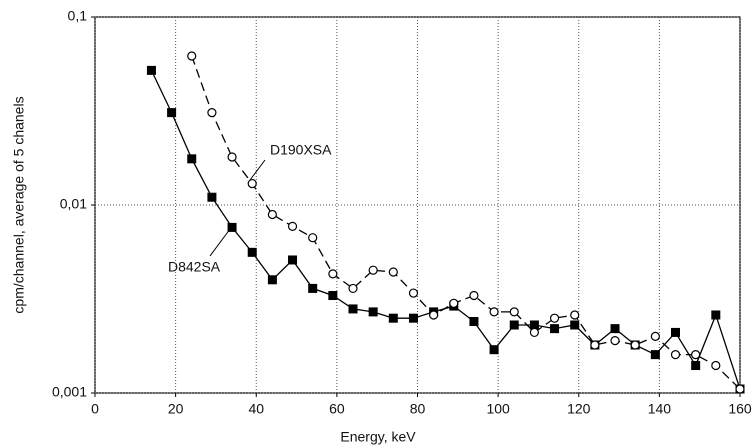 The height and width of the screenshot is (448, 756). What do you see at coordinates (176, 409) in the screenshot?
I see `x-tick-label: 20` at bounding box center [176, 409].